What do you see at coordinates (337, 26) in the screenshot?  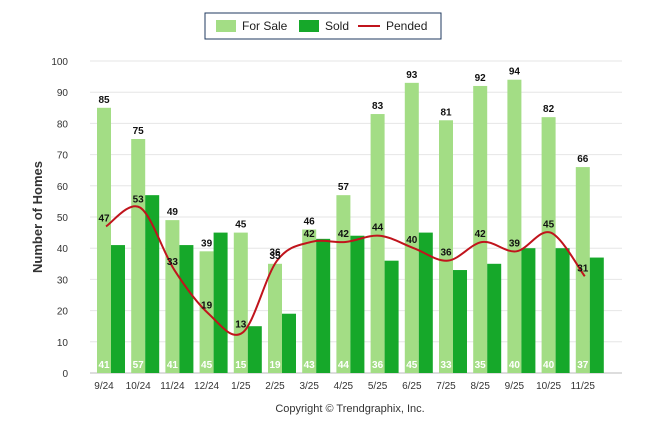 I see `legend-label-sold: Sold` at bounding box center [337, 26].